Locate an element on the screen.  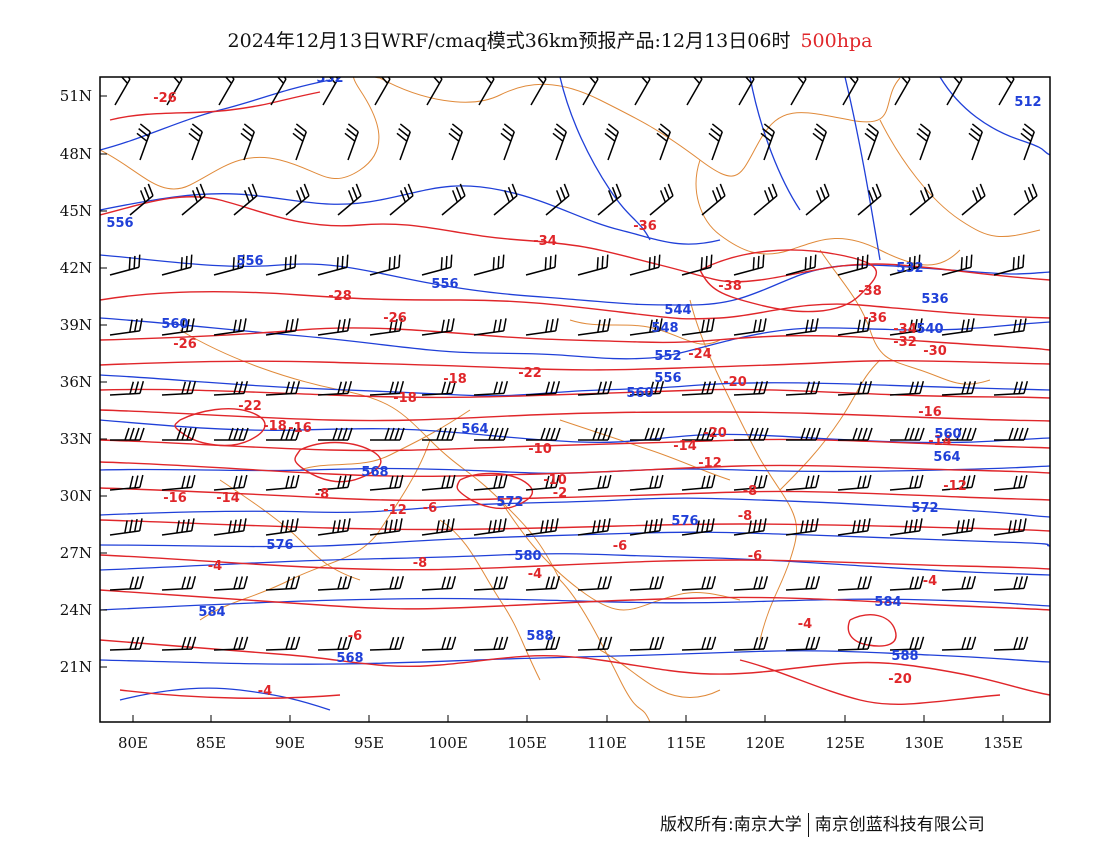
temperature-label: -10 is located at coordinates (540, 449).